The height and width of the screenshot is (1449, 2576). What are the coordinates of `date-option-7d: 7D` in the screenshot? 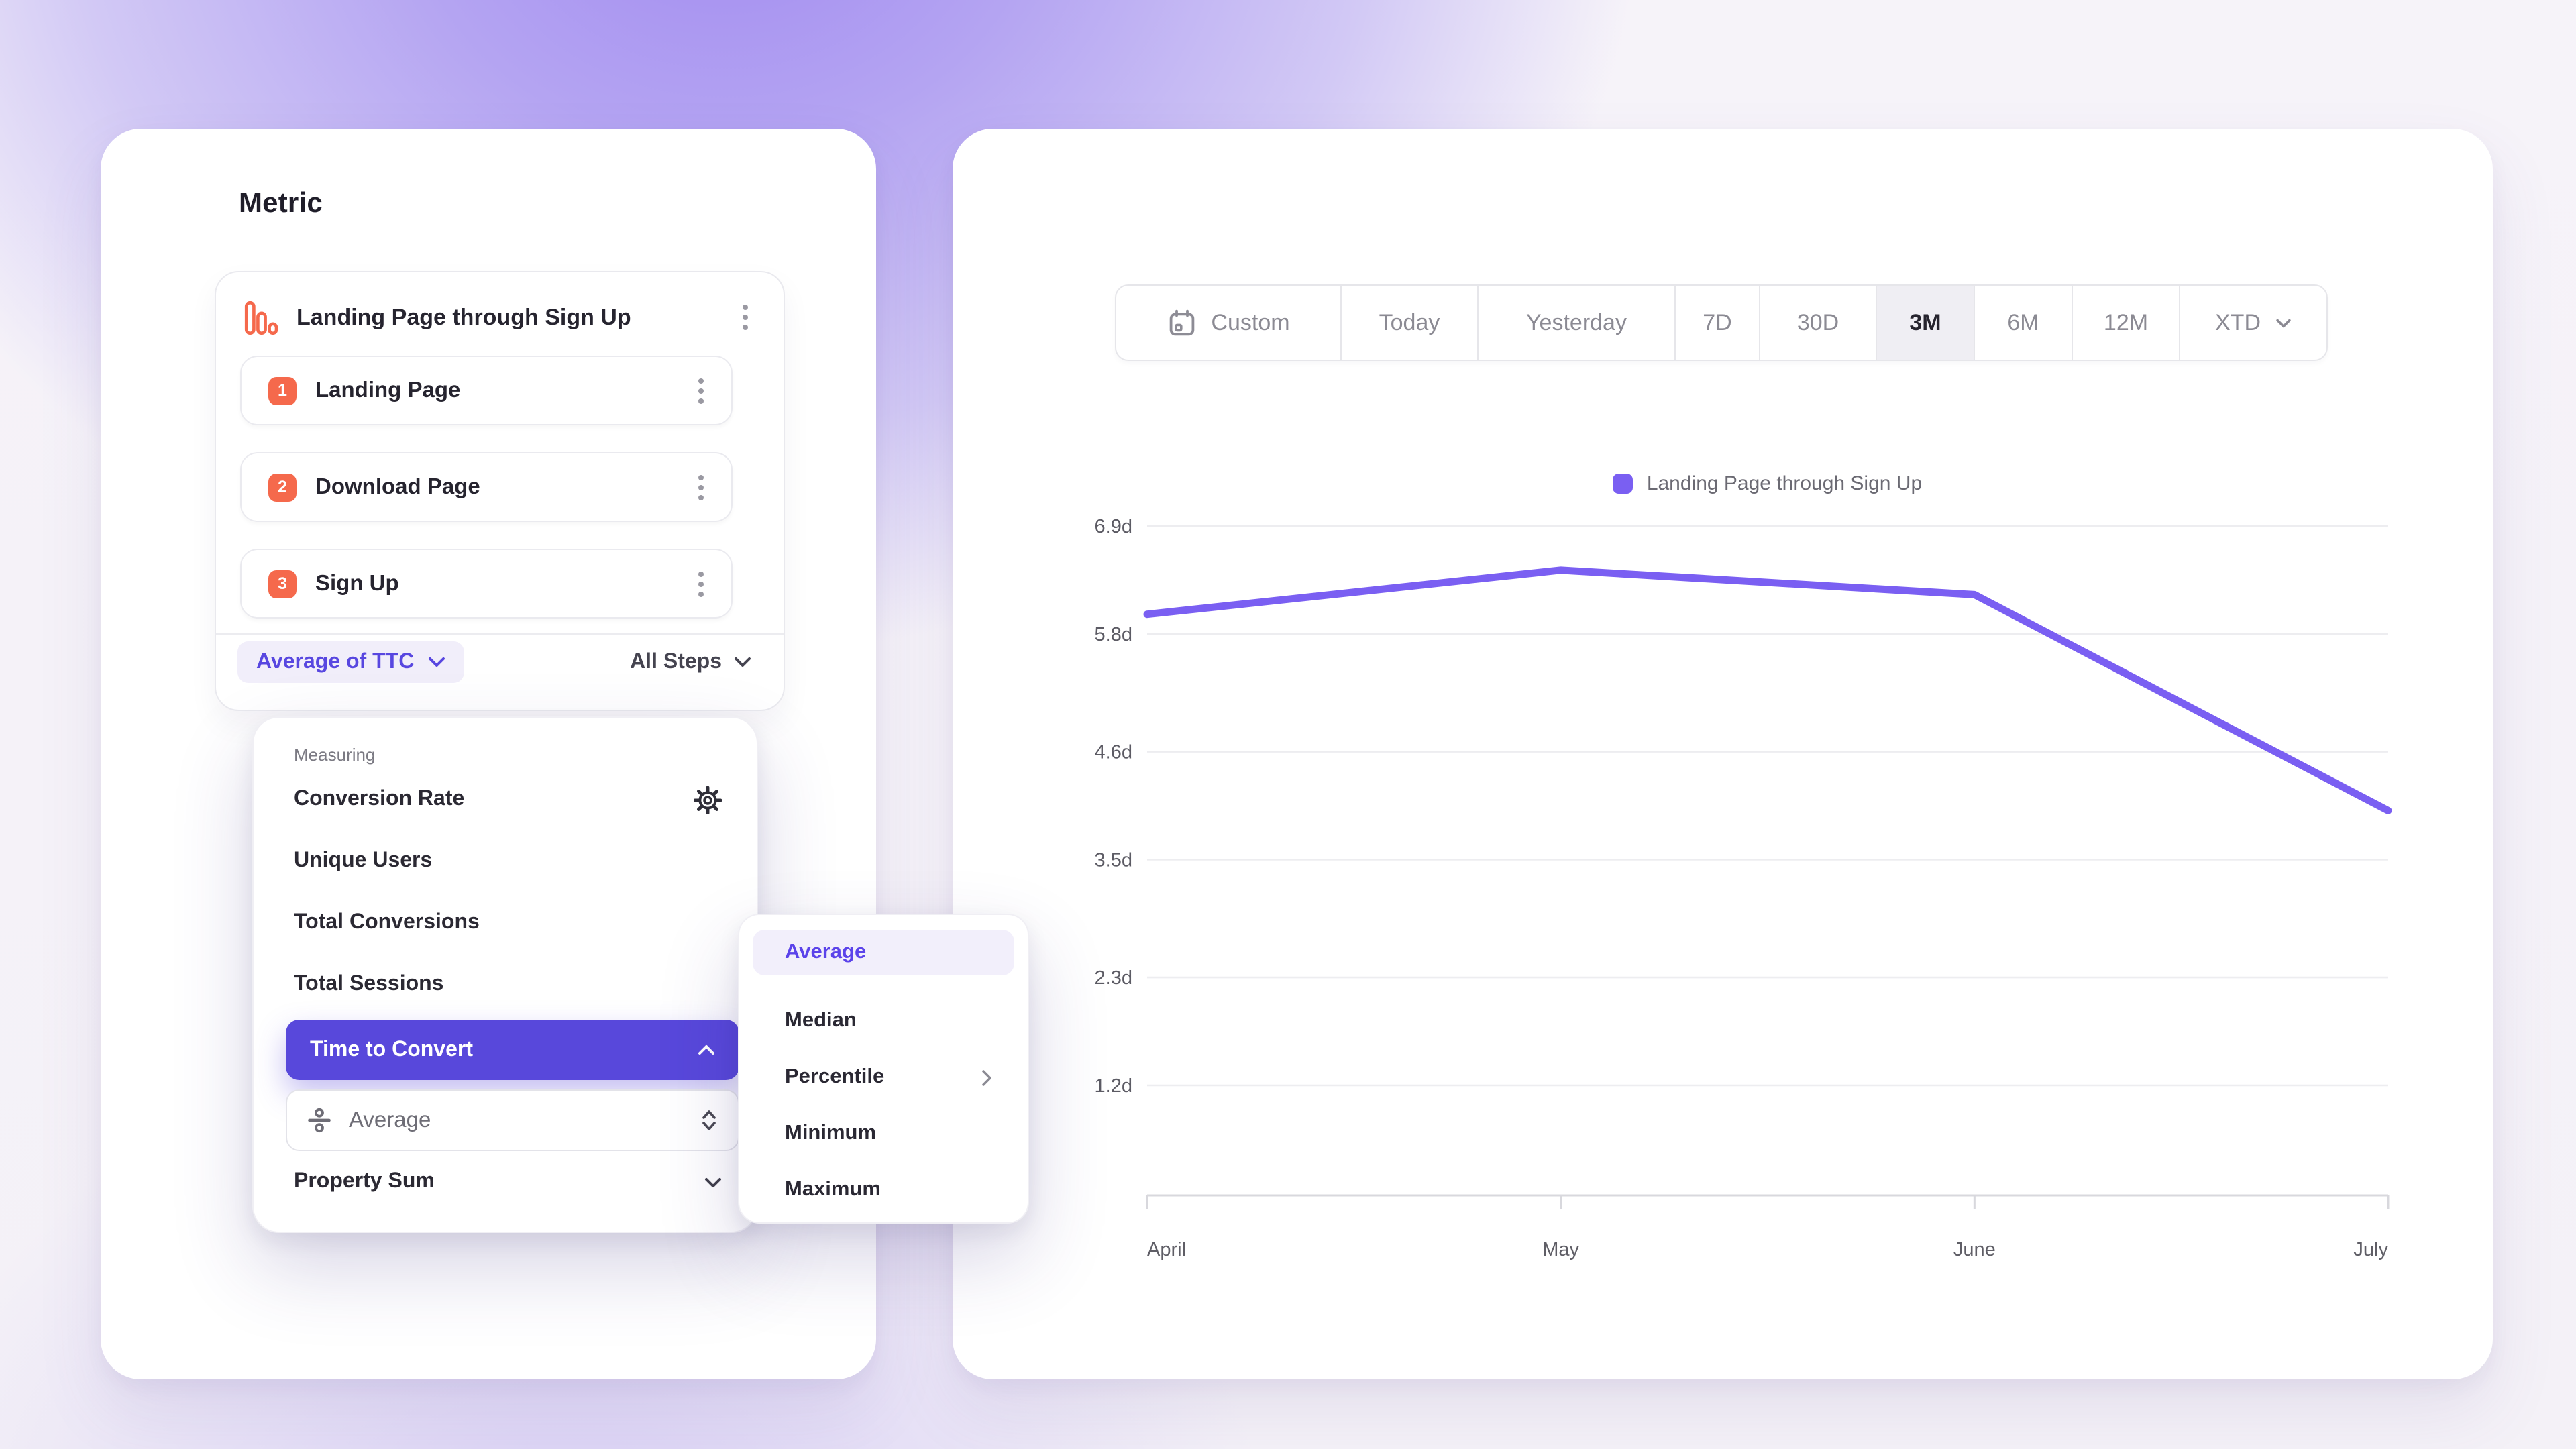 It's located at (1718, 323).